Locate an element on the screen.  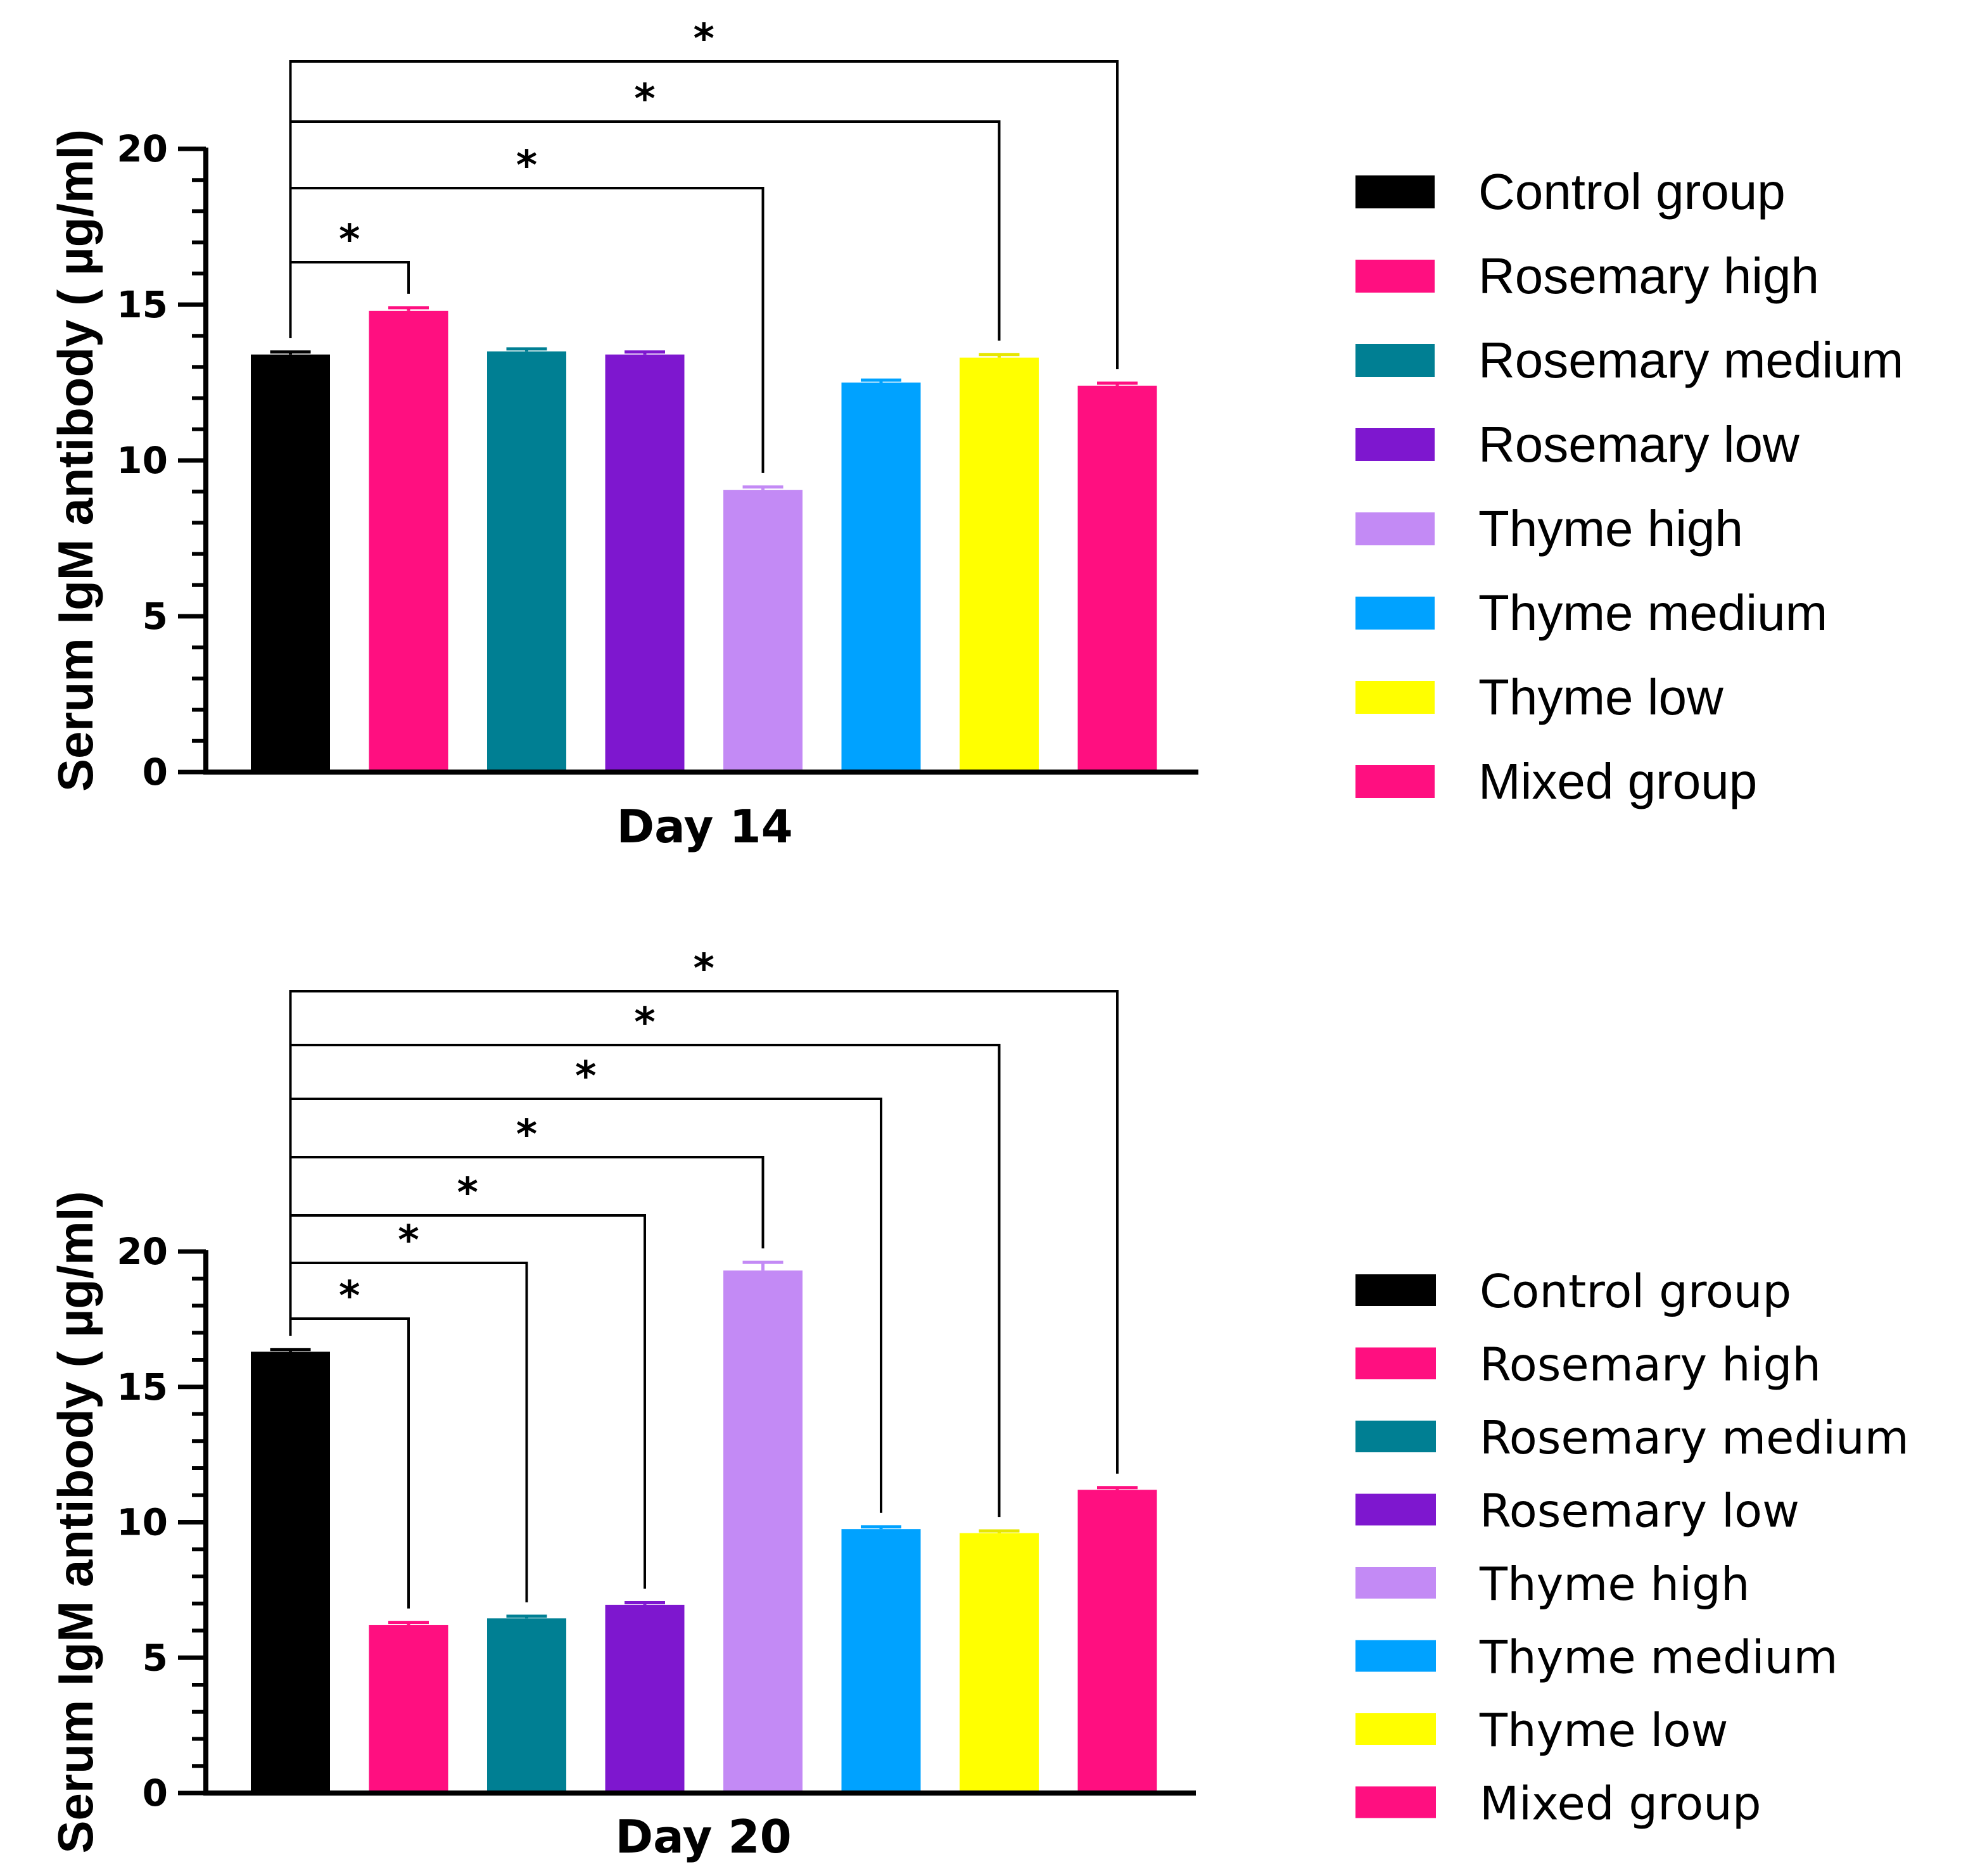
x-axis-label: Day 20 is located at coordinates (703, 1837).